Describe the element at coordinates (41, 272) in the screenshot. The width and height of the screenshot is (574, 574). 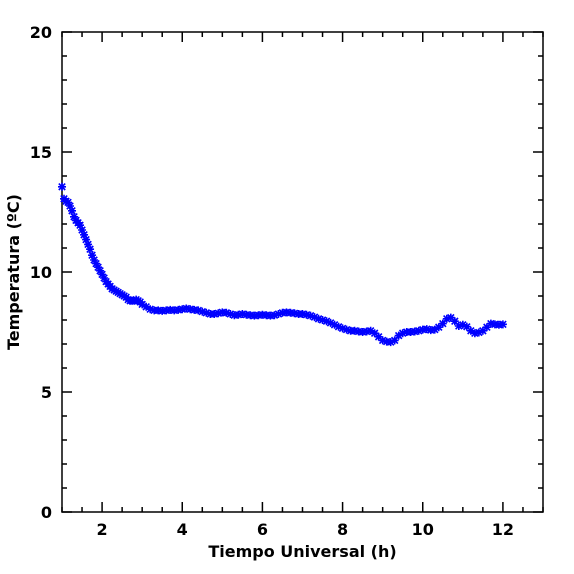
I see `y-tick-label: 10` at that location.